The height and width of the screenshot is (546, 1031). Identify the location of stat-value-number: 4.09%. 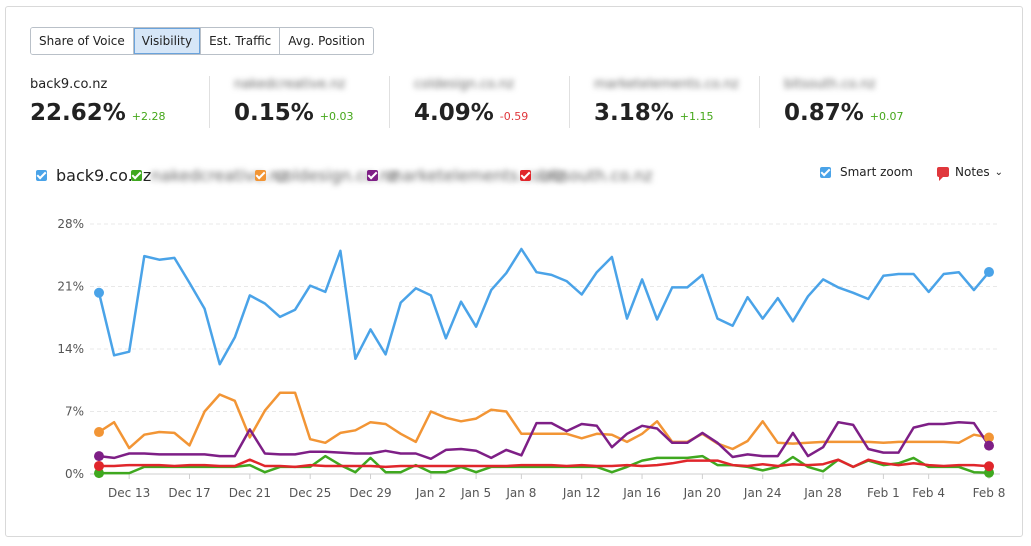
(454, 113).